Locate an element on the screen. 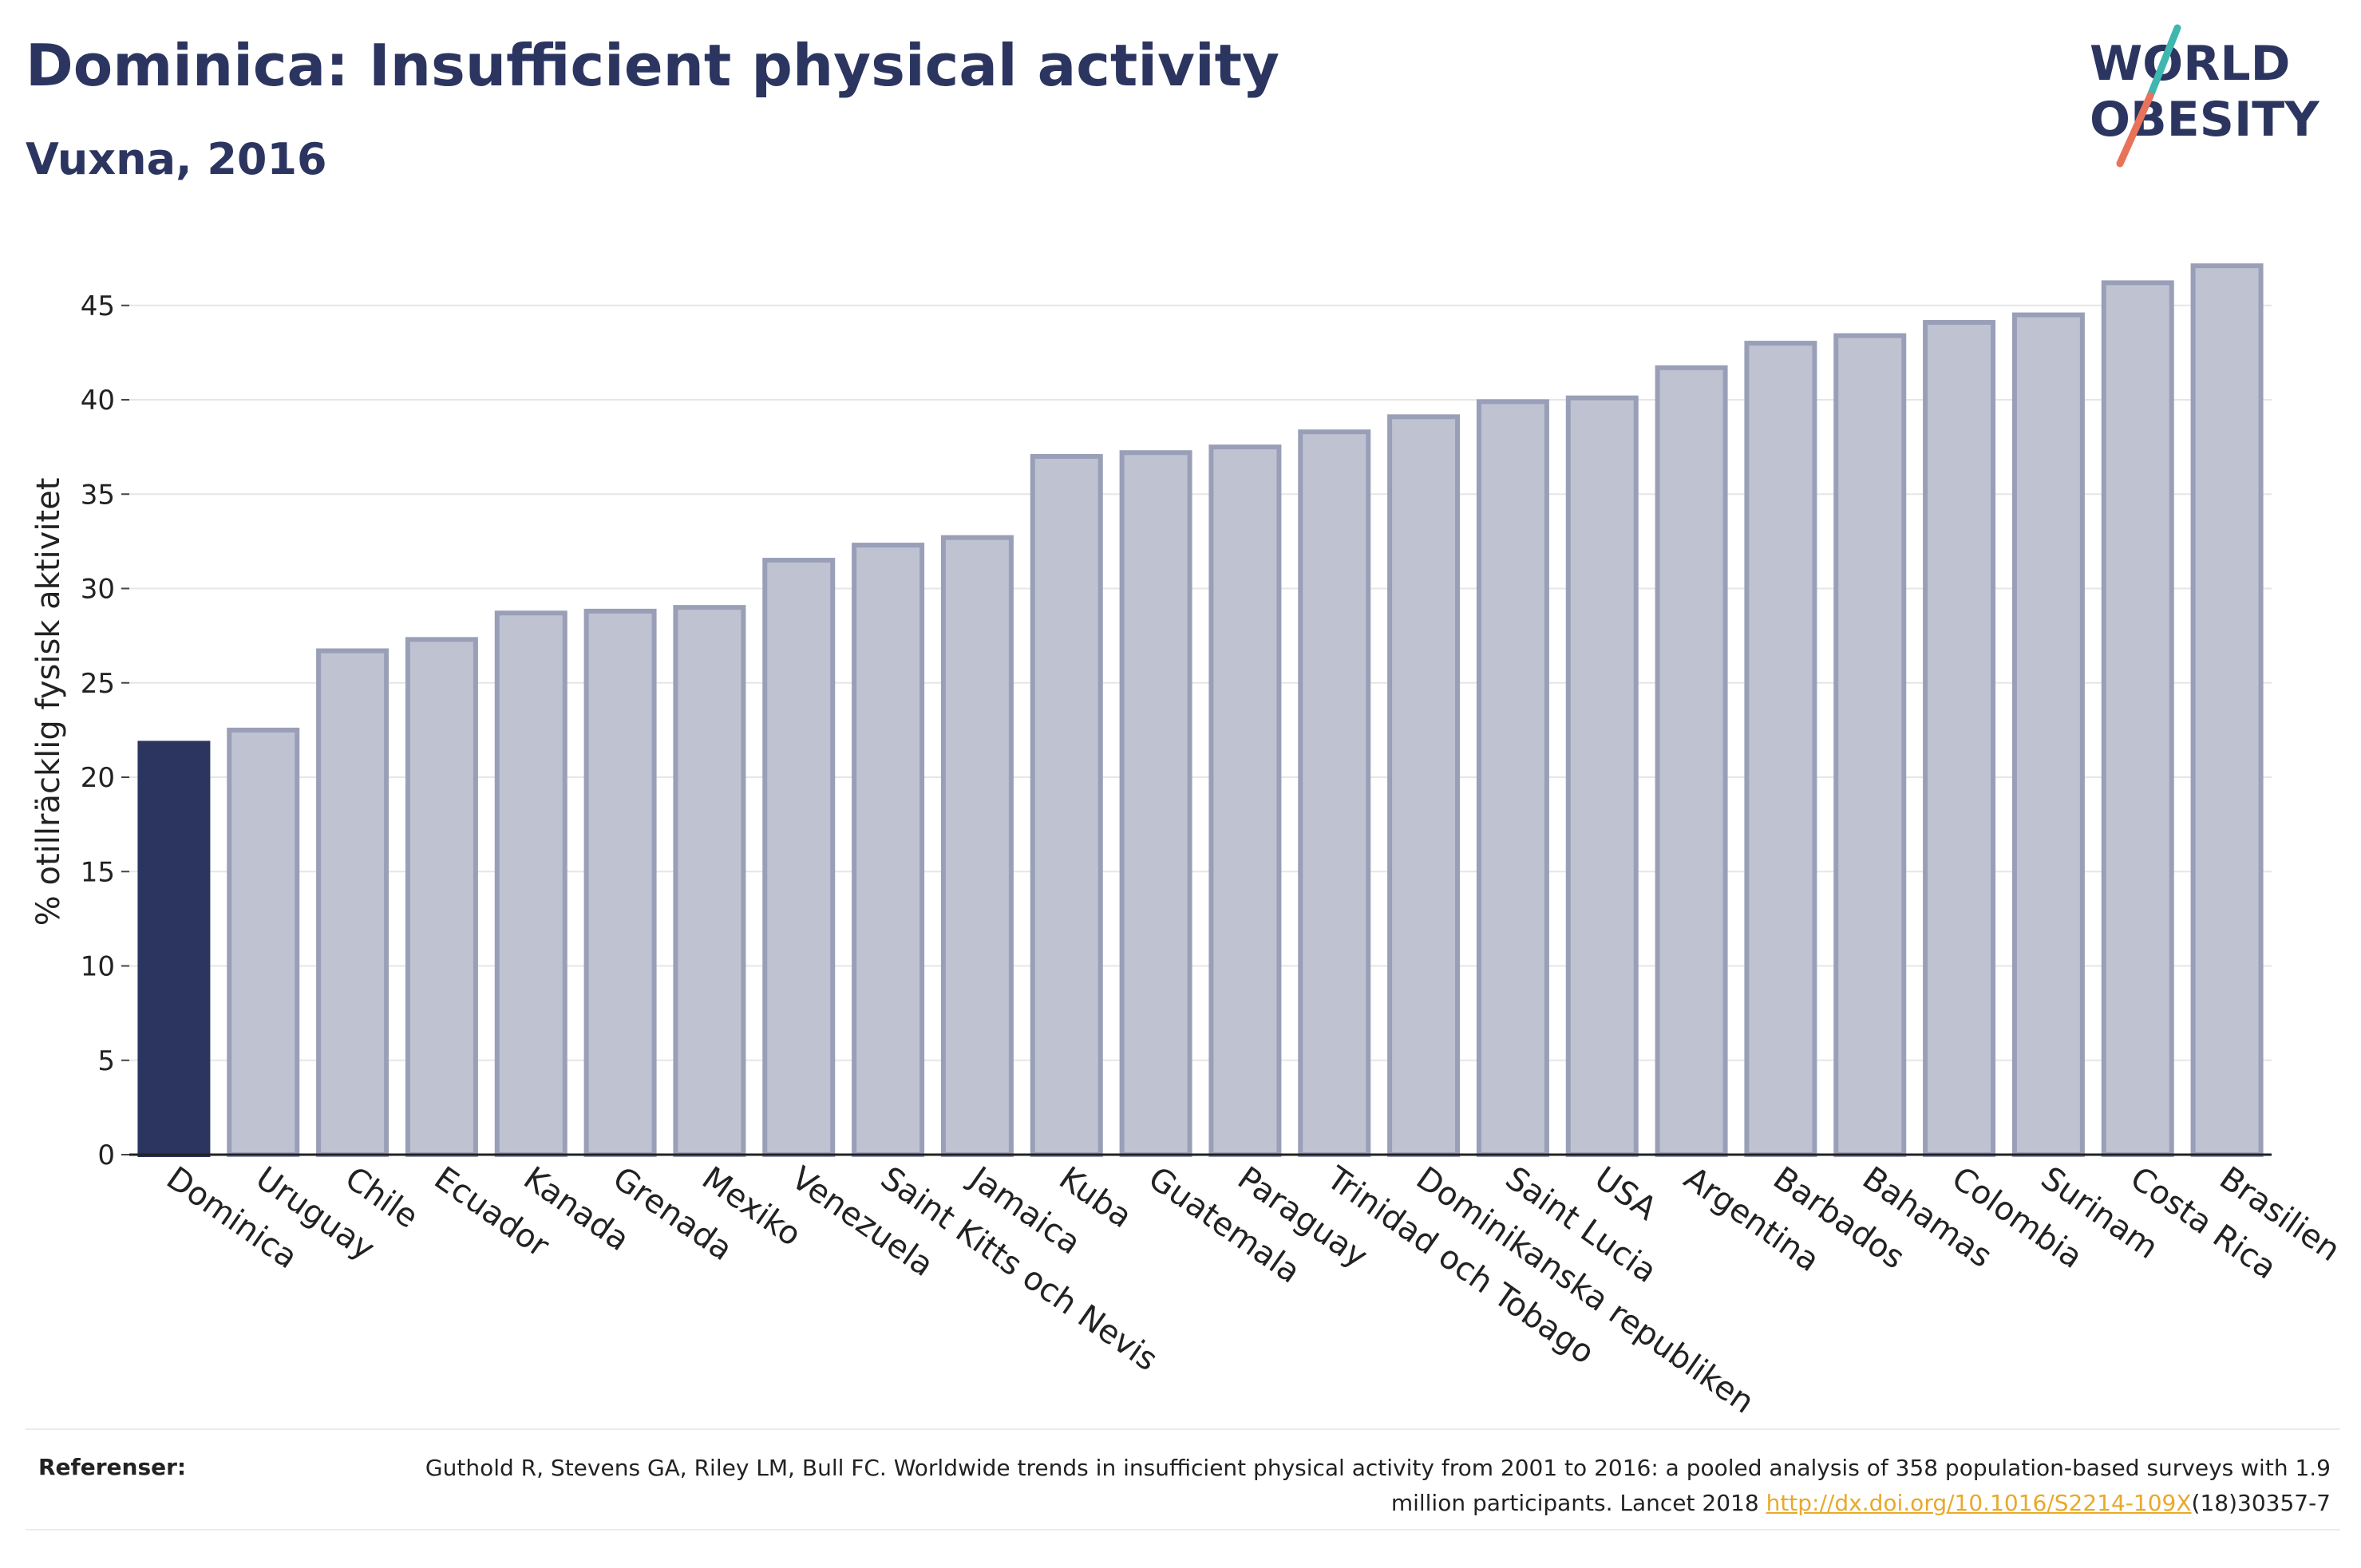  world-obesity-logo: WORLD OBESITY is located at coordinates (2205, 96).